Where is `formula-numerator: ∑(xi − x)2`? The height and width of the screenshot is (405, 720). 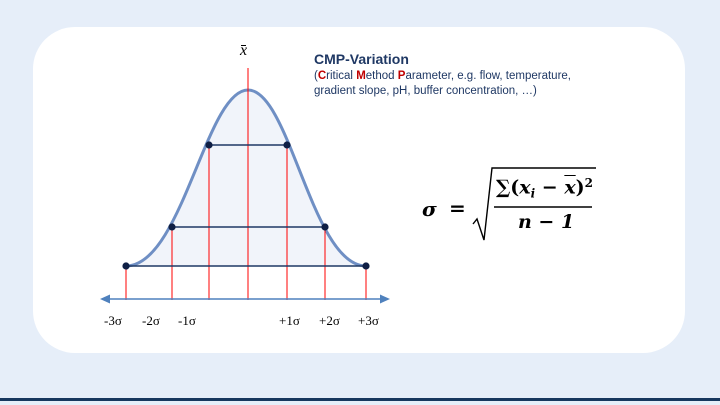
formula-numerator: ∑(xi − x)2 is located at coordinates (545, 188).